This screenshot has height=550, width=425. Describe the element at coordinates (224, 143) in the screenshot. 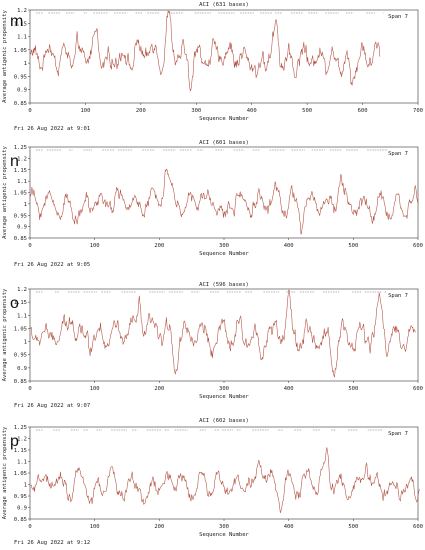

I see `chart-title: ACI (601 bases)` at that location.